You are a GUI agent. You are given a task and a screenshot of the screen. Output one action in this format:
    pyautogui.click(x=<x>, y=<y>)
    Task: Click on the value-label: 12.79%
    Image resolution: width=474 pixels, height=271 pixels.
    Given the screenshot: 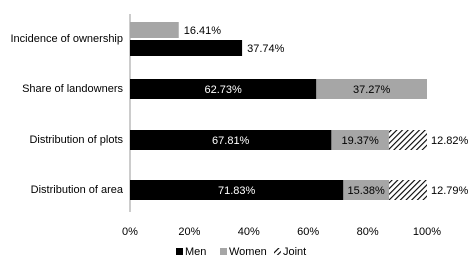 What is the action you would take?
    pyautogui.click(x=450, y=191)
    